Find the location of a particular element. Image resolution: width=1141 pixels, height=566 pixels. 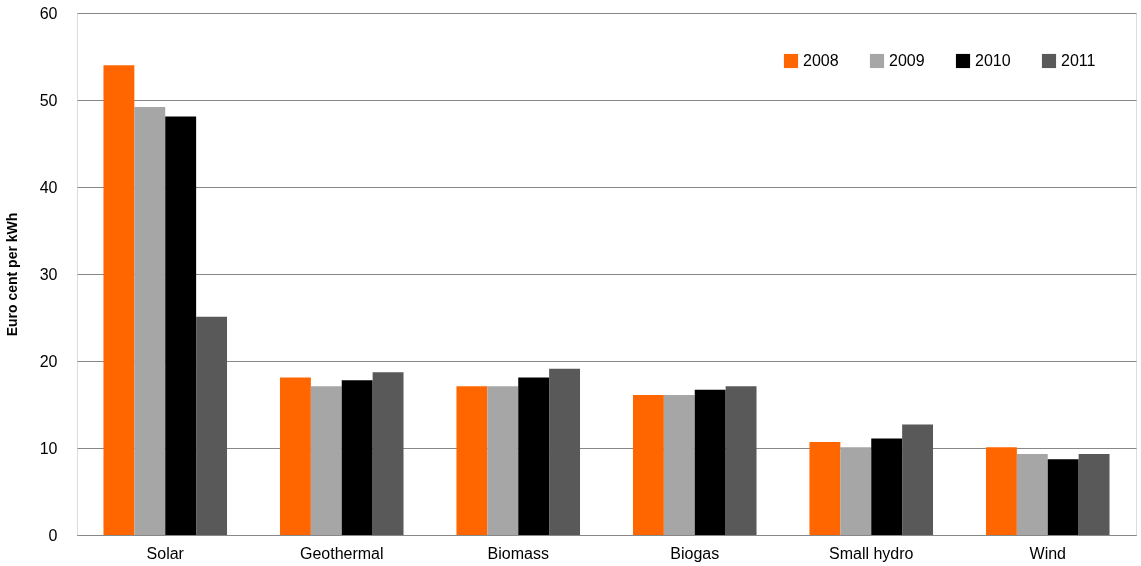

legend-label: 2011 is located at coordinates (1078, 60).